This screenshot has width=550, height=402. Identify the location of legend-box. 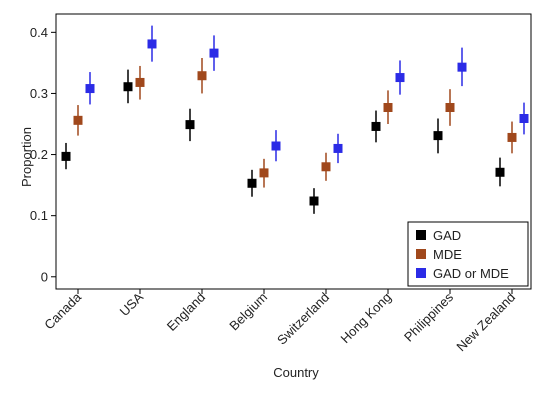
(468, 254).